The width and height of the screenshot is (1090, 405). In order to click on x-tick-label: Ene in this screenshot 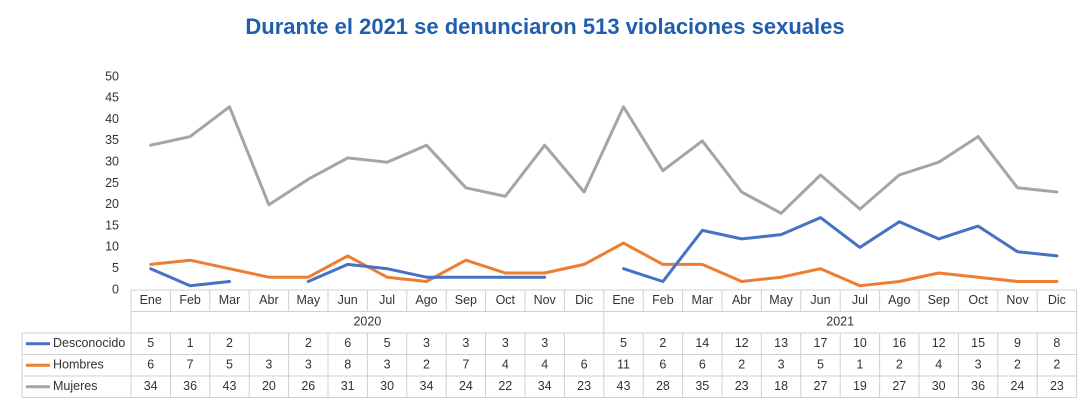, I will do `click(151, 300)`.